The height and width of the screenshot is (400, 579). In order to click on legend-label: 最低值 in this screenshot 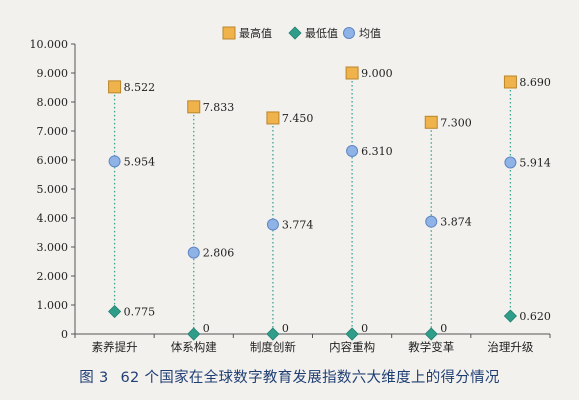, I will do `click(321, 33)`.